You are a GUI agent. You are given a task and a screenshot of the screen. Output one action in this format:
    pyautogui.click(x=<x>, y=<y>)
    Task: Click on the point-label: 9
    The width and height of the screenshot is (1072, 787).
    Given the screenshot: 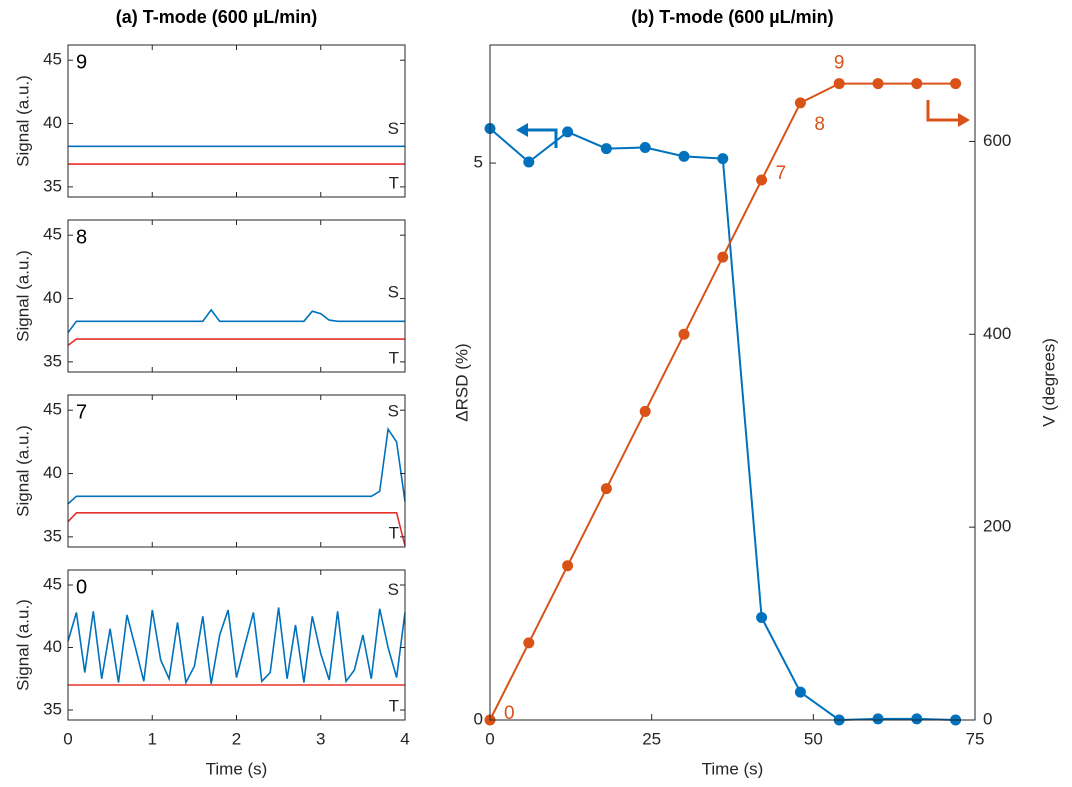 What is the action you would take?
    pyautogui.click(x=839, y=63)
    